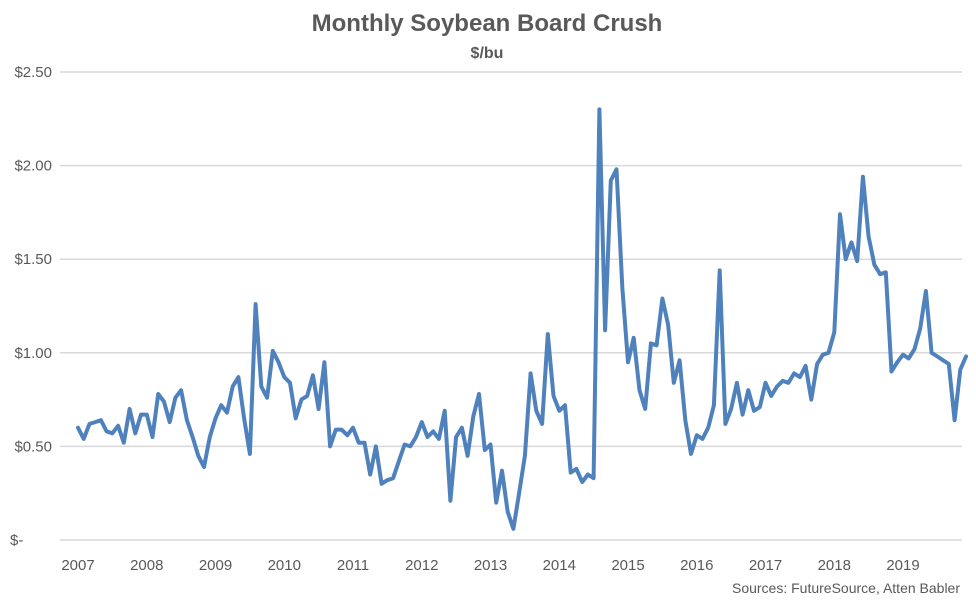 The height and width of the screenshot is (601, 976). I want to click on x-tick-label: 2019, so click(902, 565).